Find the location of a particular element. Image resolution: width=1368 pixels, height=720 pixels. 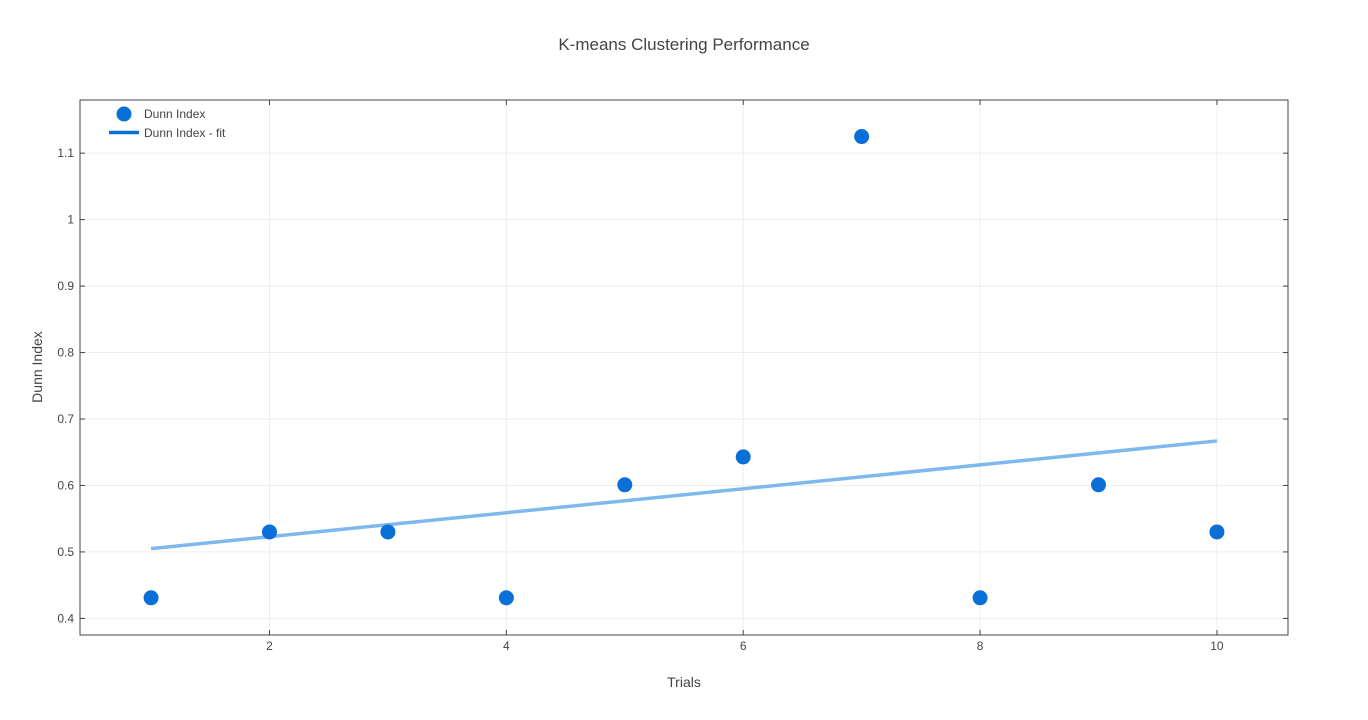

legend-item-markers: Dunn Index is located at coordinates (161, 114).